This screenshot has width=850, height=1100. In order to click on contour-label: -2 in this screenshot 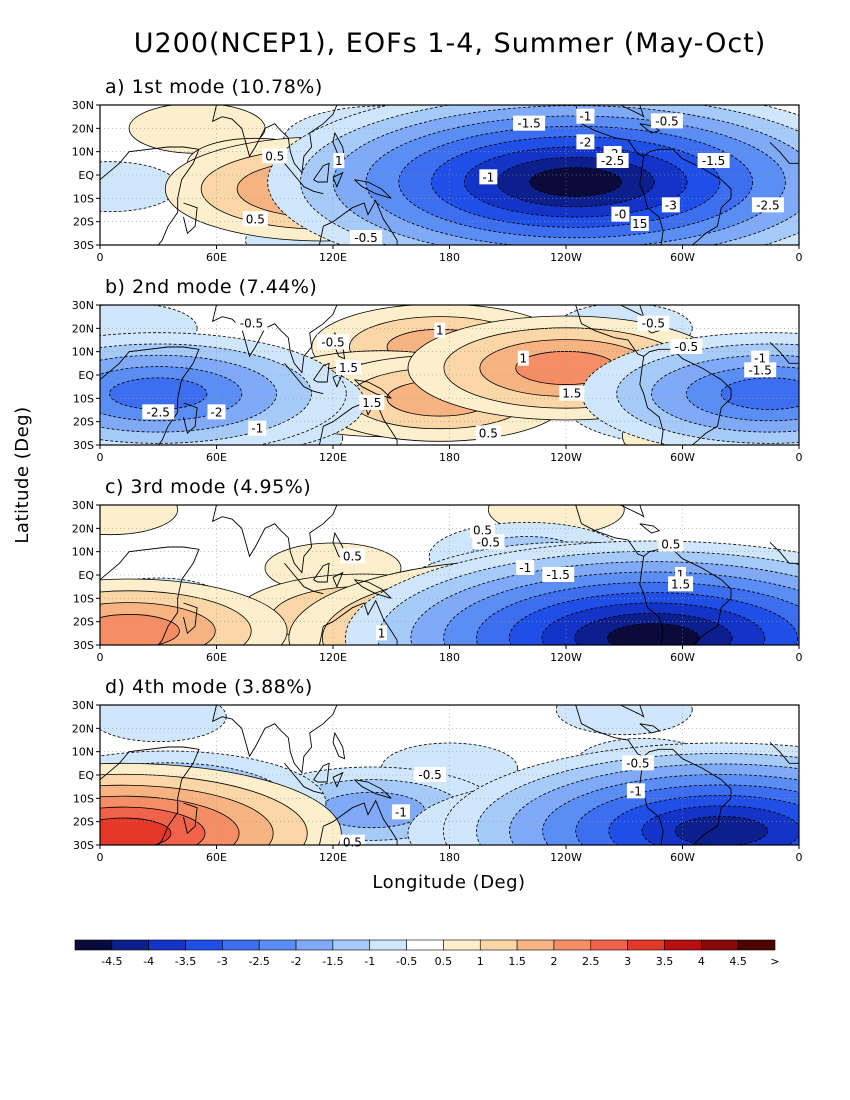, I will do `click(216, 412)`.